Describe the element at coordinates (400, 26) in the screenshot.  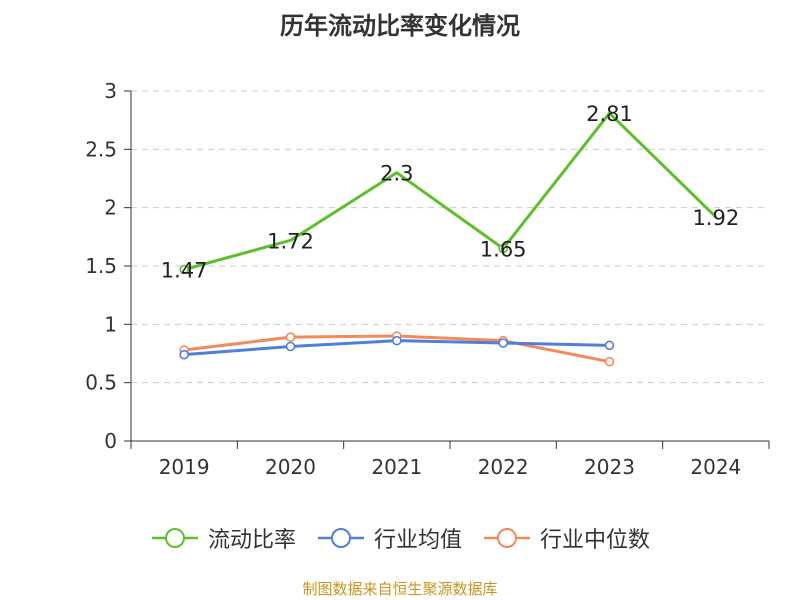
I see `chart-title: 历年流动比率变化情况` at that location.